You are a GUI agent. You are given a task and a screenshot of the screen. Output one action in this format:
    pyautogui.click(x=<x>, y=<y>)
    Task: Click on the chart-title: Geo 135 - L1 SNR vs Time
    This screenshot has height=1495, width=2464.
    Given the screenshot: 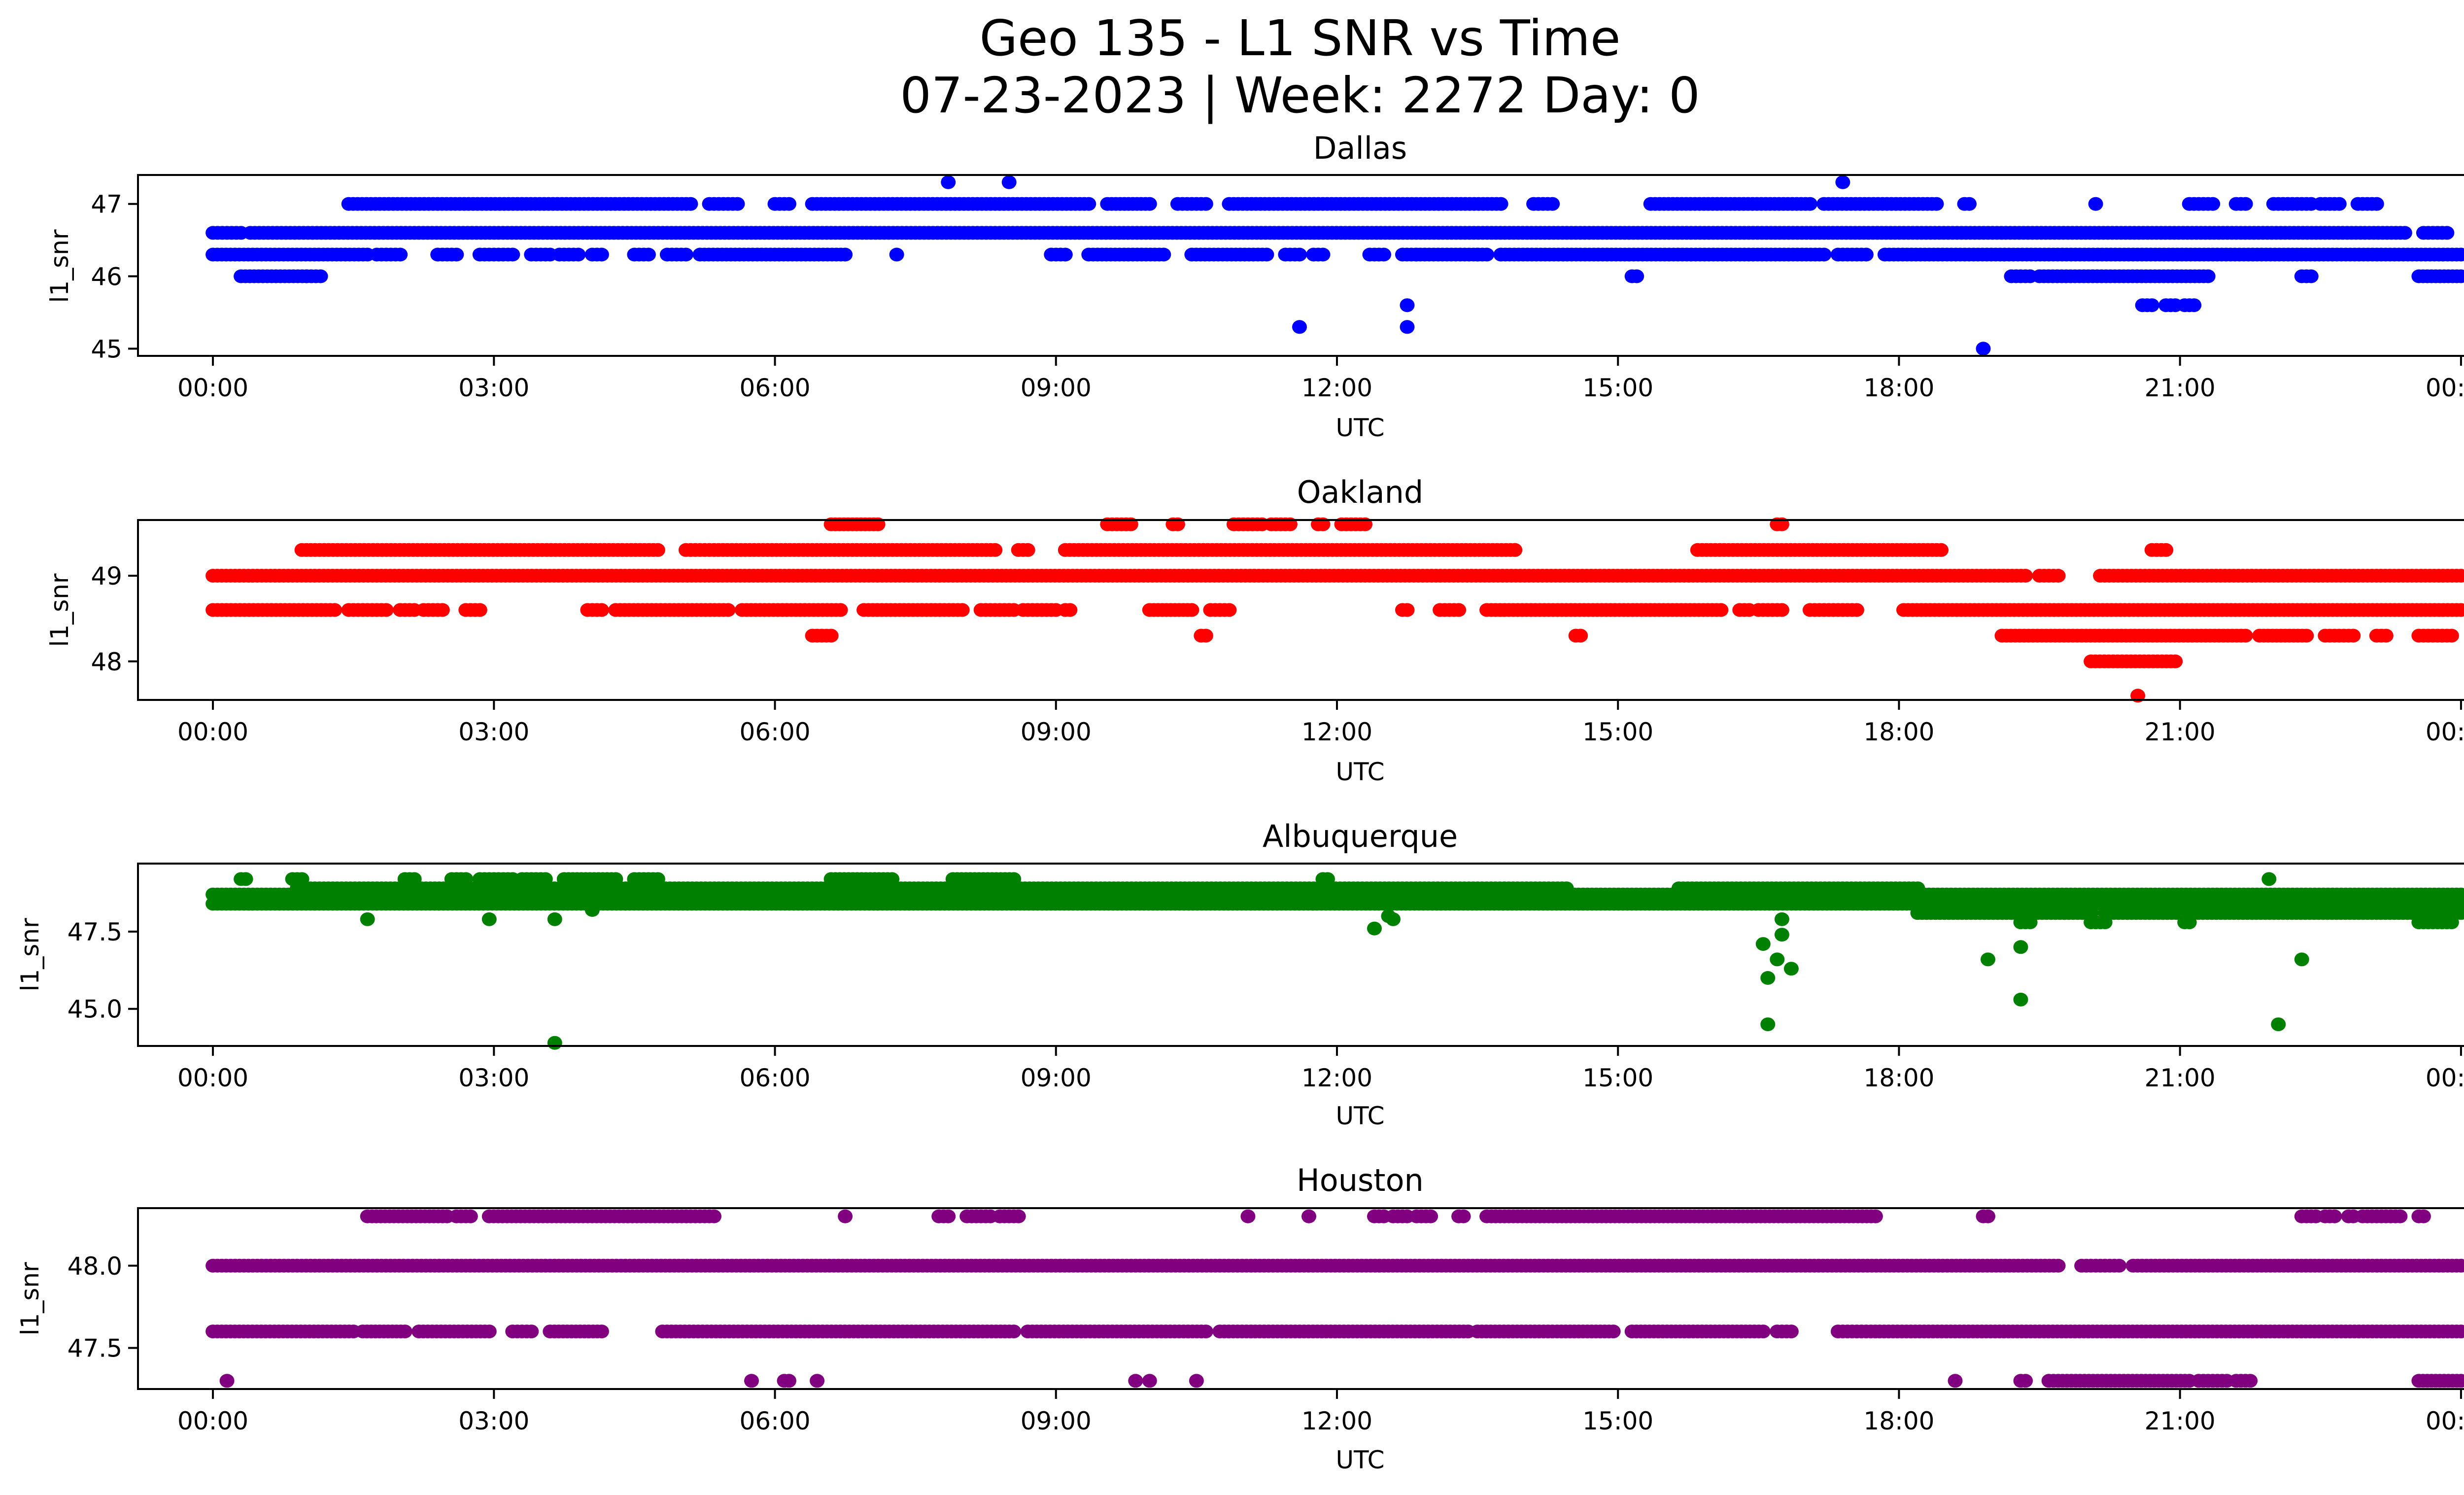 What is the action you would take?
    pyautogui.click(x=1300, y=38)
    